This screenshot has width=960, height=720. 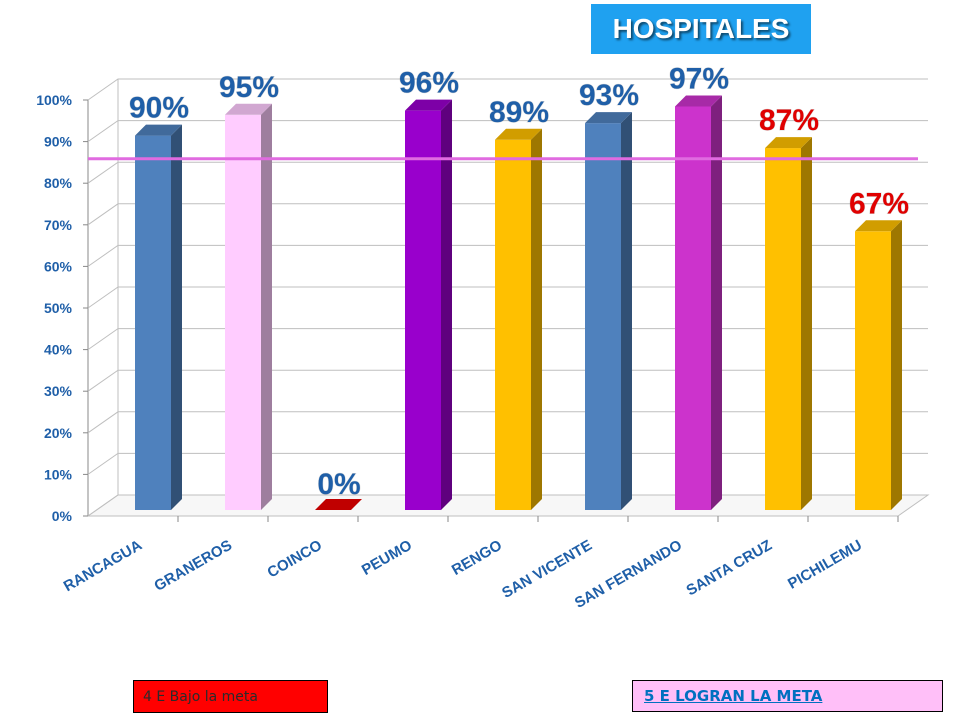 I want to click on data-label: 87%, so click(x=789, y=120).